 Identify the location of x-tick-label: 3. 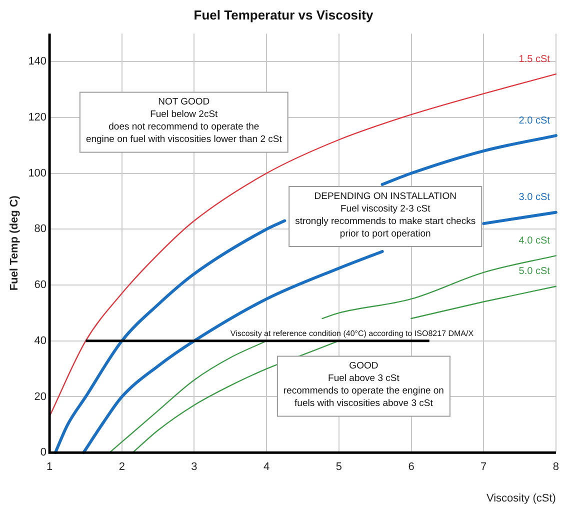
(194, 467).